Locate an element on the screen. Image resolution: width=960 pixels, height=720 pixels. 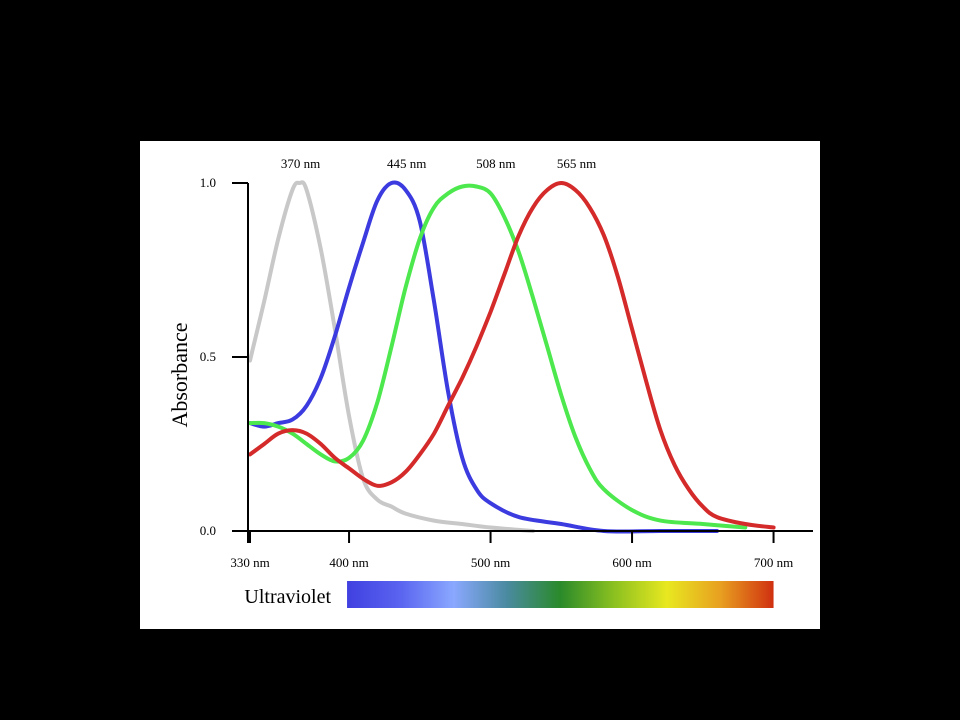
x-tick-label-1: 400 nm is located at coordinates (348, 562).